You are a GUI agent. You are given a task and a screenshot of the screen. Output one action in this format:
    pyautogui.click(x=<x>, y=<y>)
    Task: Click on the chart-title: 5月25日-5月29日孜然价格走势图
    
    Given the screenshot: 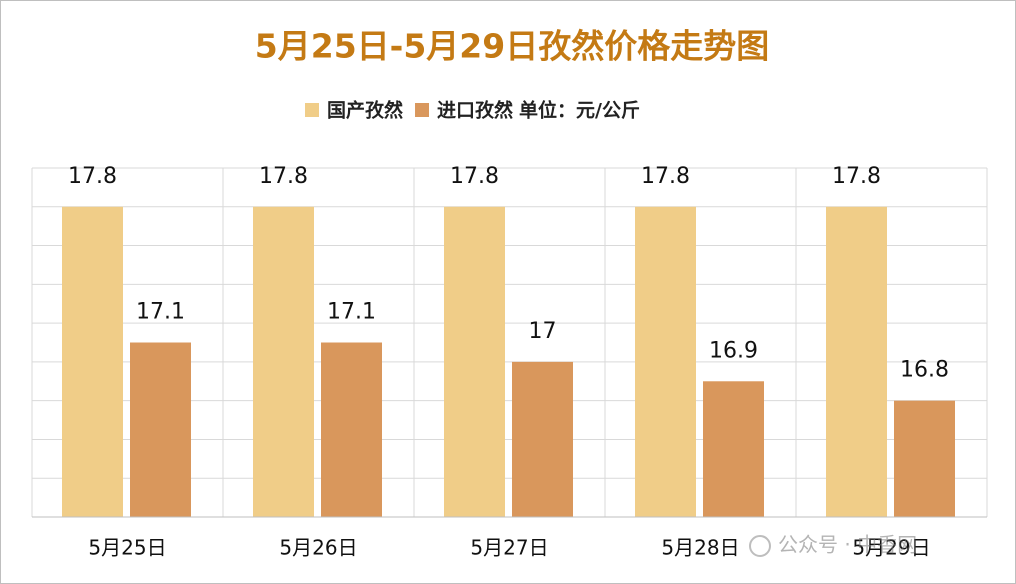 What is the action you would take?
    pyautogui.click(x=512, y=46)
    